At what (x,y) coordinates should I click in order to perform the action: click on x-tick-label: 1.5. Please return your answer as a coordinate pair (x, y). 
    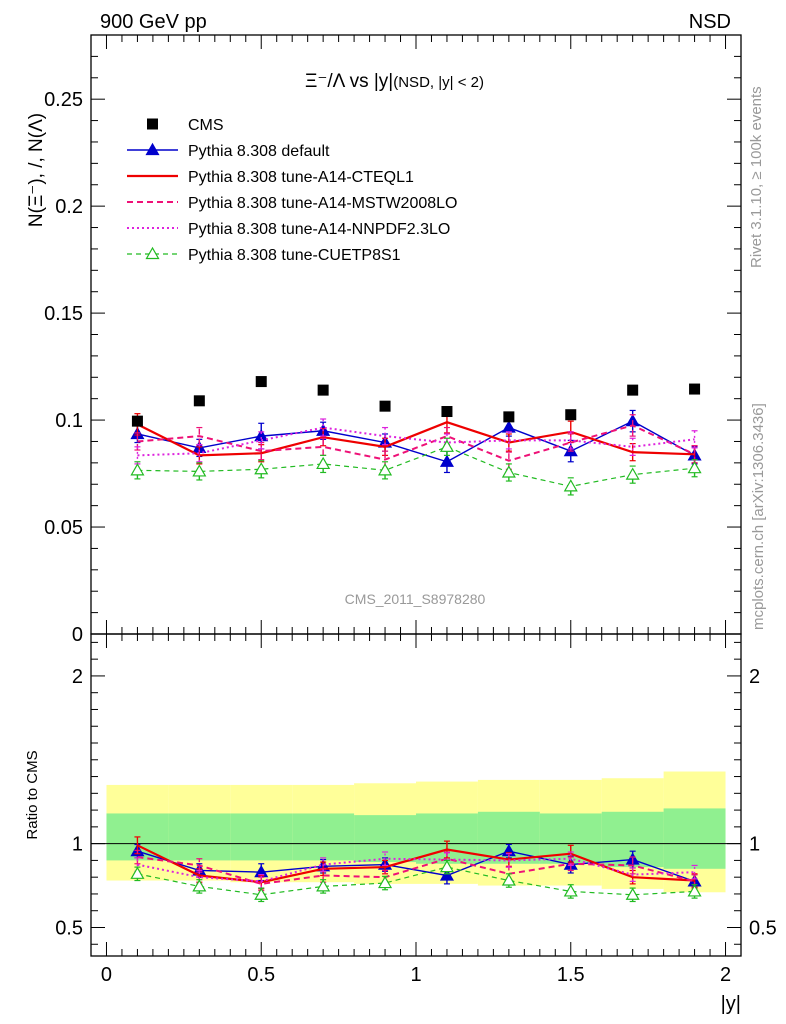
    Looking at the image, I should click on (571, 975).